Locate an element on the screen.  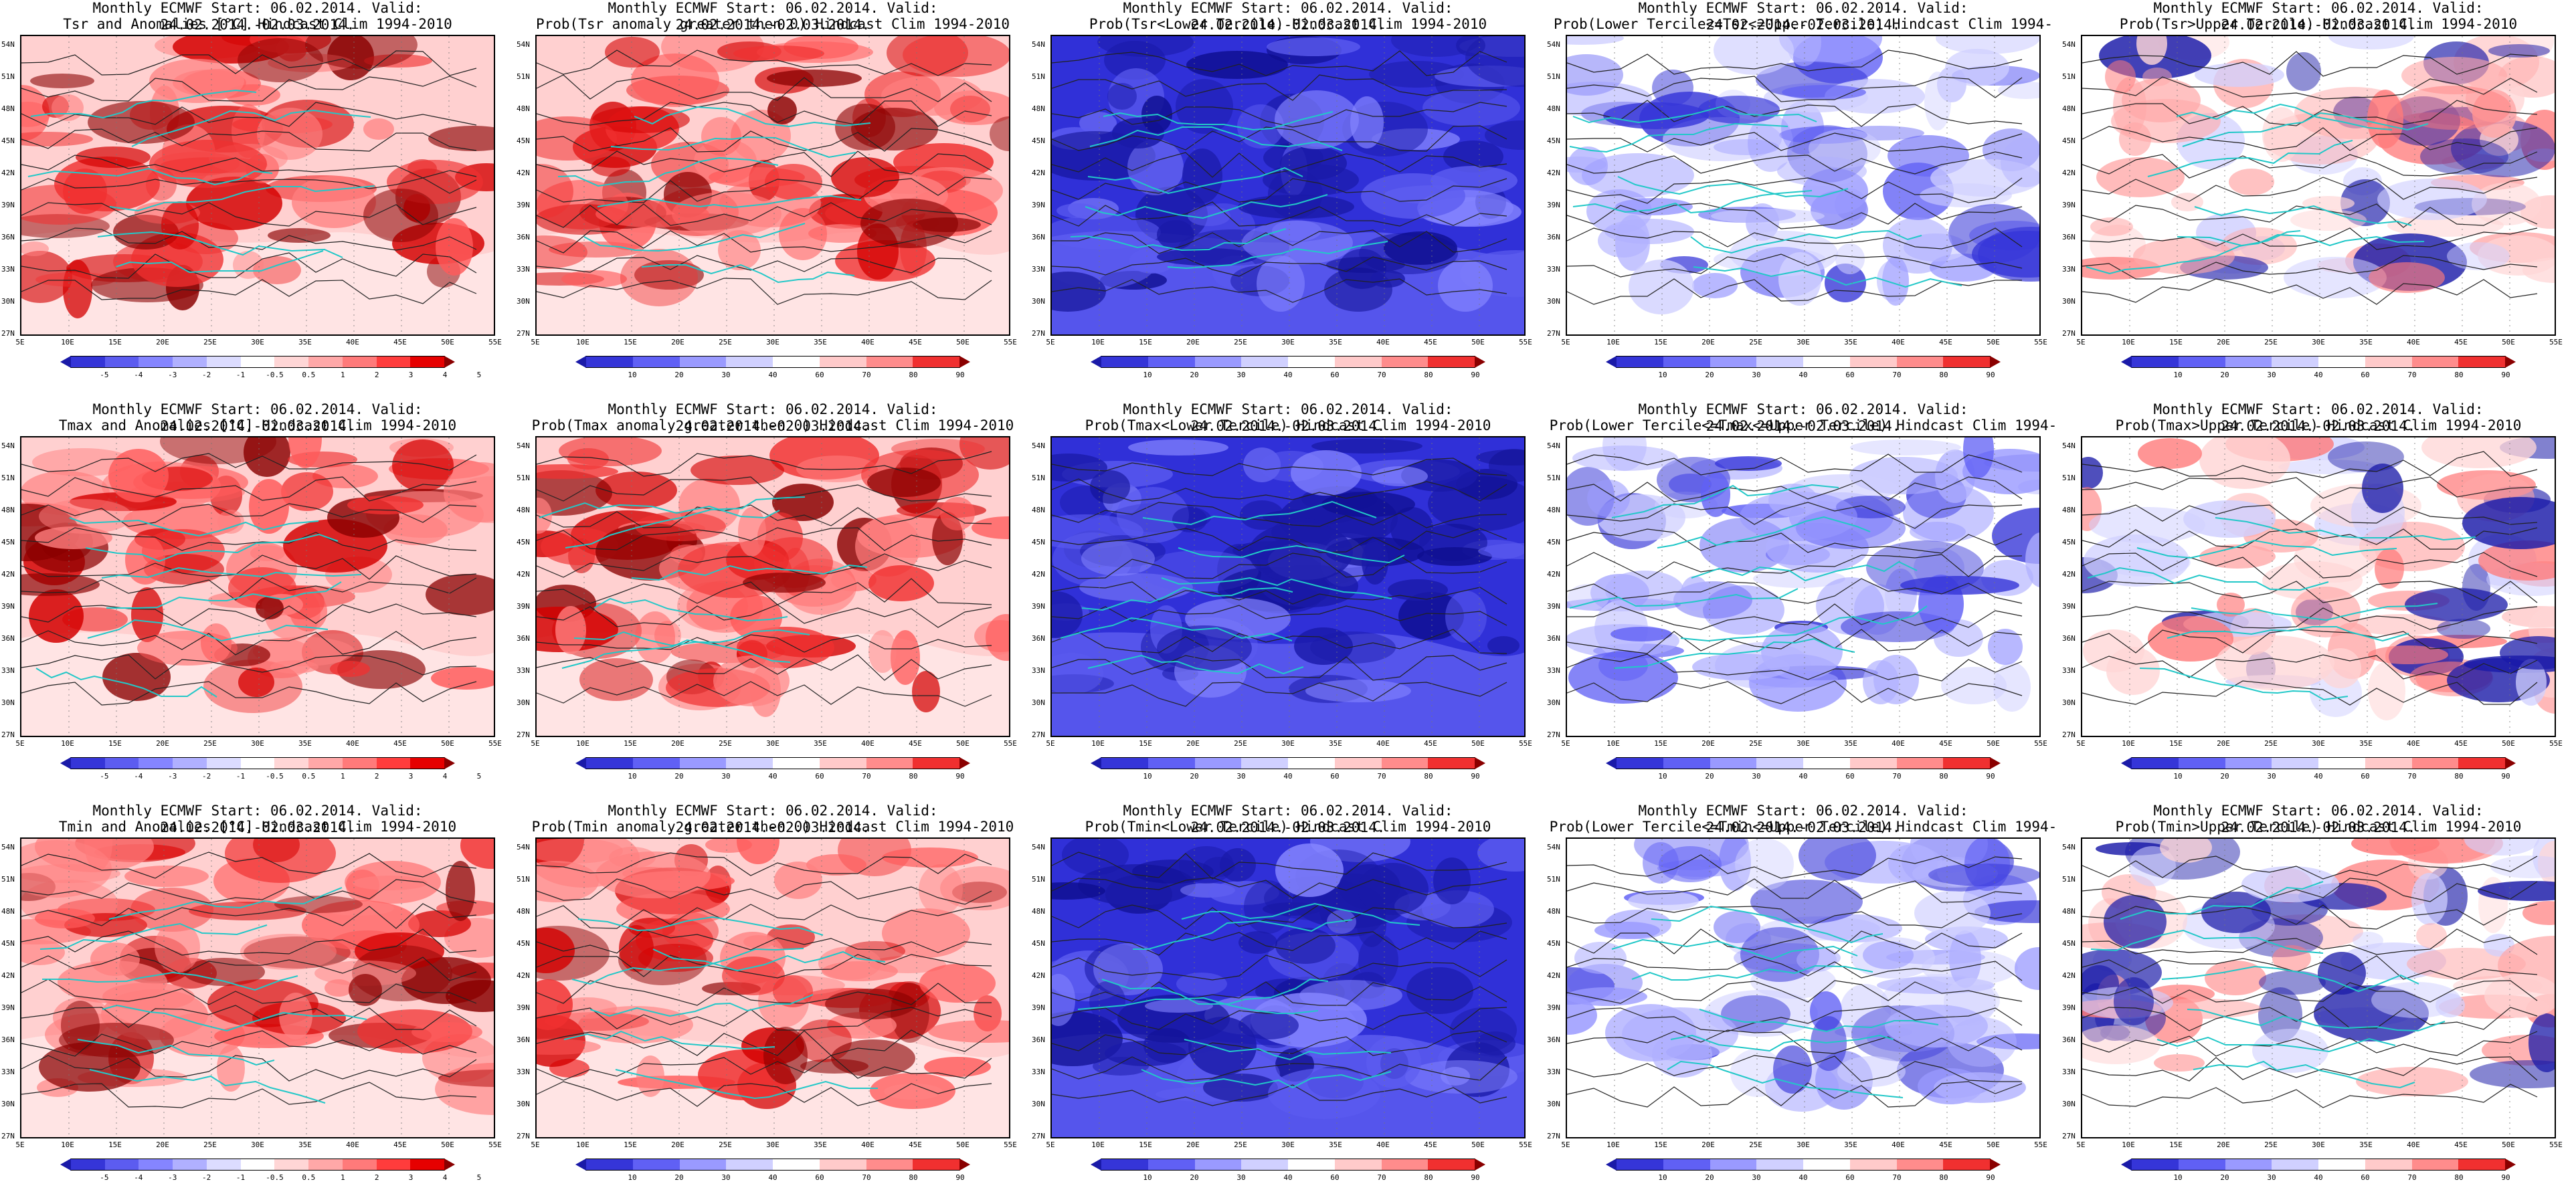
map-area is located at coordinates (257, 987).